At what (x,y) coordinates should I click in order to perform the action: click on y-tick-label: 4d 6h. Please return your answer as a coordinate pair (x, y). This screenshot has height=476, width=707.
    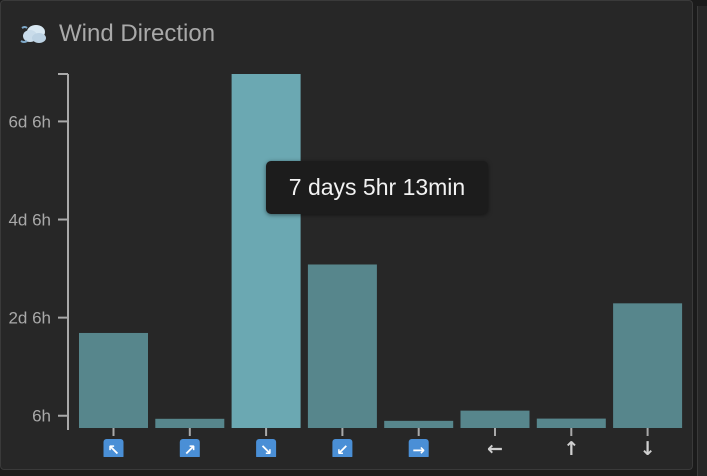
    Looking at the image, I should click on (29, 220).